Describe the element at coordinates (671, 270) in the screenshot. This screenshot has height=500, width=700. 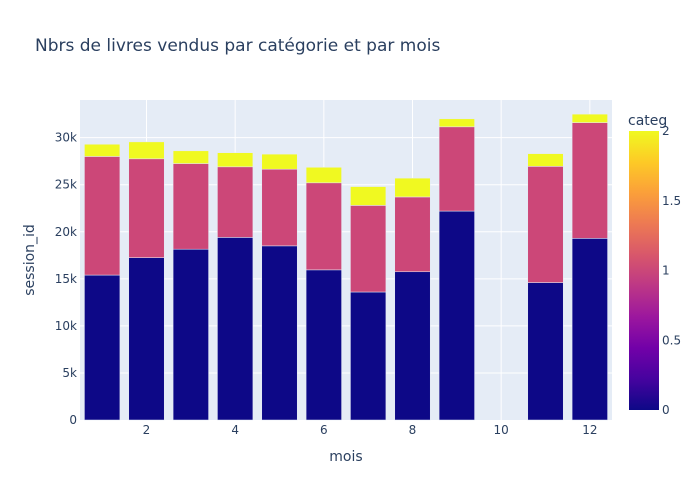
I see `colorbar-ticks: 0 0.5 1 1.5 2` at that location.